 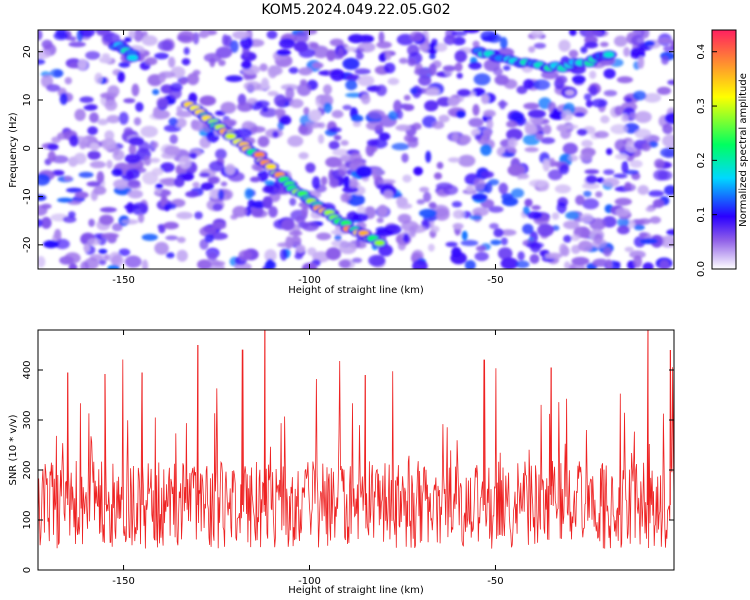 What do you see at coordinates (706, 160) in the screenshot?
I see `colorbar-ticks: 0.0 0.1 0.2 0.3 0.4` at bounding box center [706, 160].